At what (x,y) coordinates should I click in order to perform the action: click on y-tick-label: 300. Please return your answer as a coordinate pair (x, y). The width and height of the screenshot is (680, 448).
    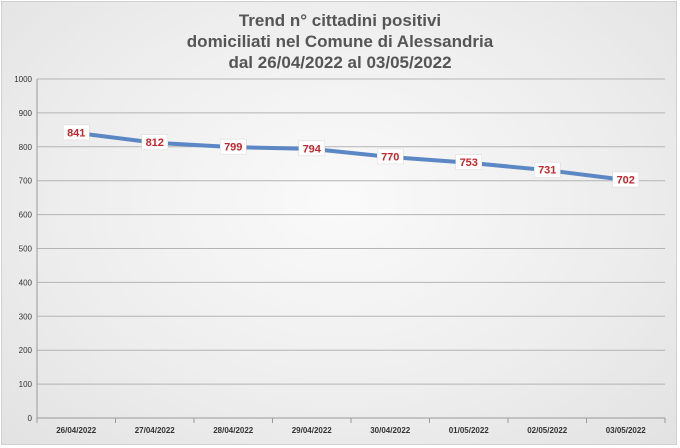
    Looking at the image, I should click on (26, 316).